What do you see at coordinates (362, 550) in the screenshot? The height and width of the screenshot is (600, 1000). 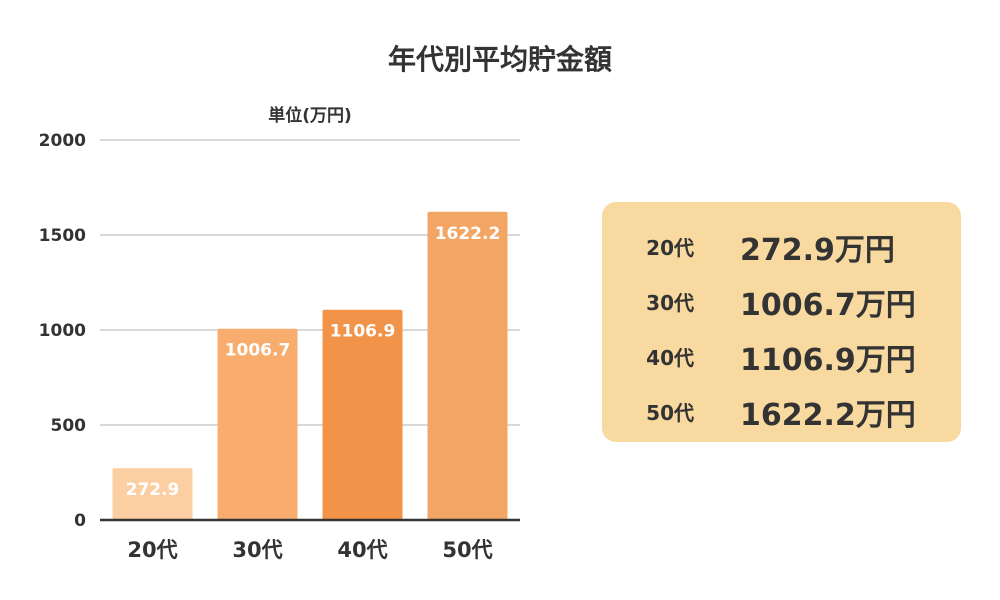 I see `x-category-label: 40代` at bounding box center [362, 550].